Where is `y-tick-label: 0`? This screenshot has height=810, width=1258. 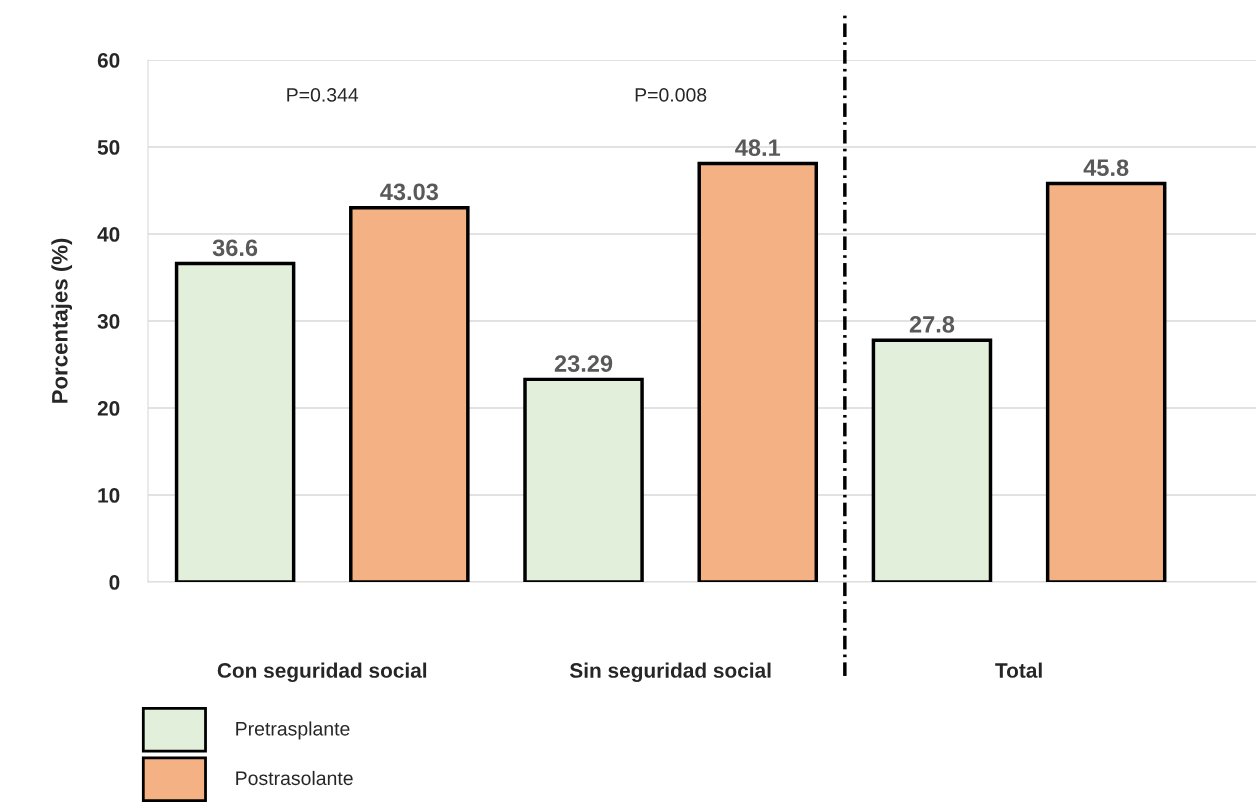
y-tick-label: 0 is located at coordinates (114, 582).